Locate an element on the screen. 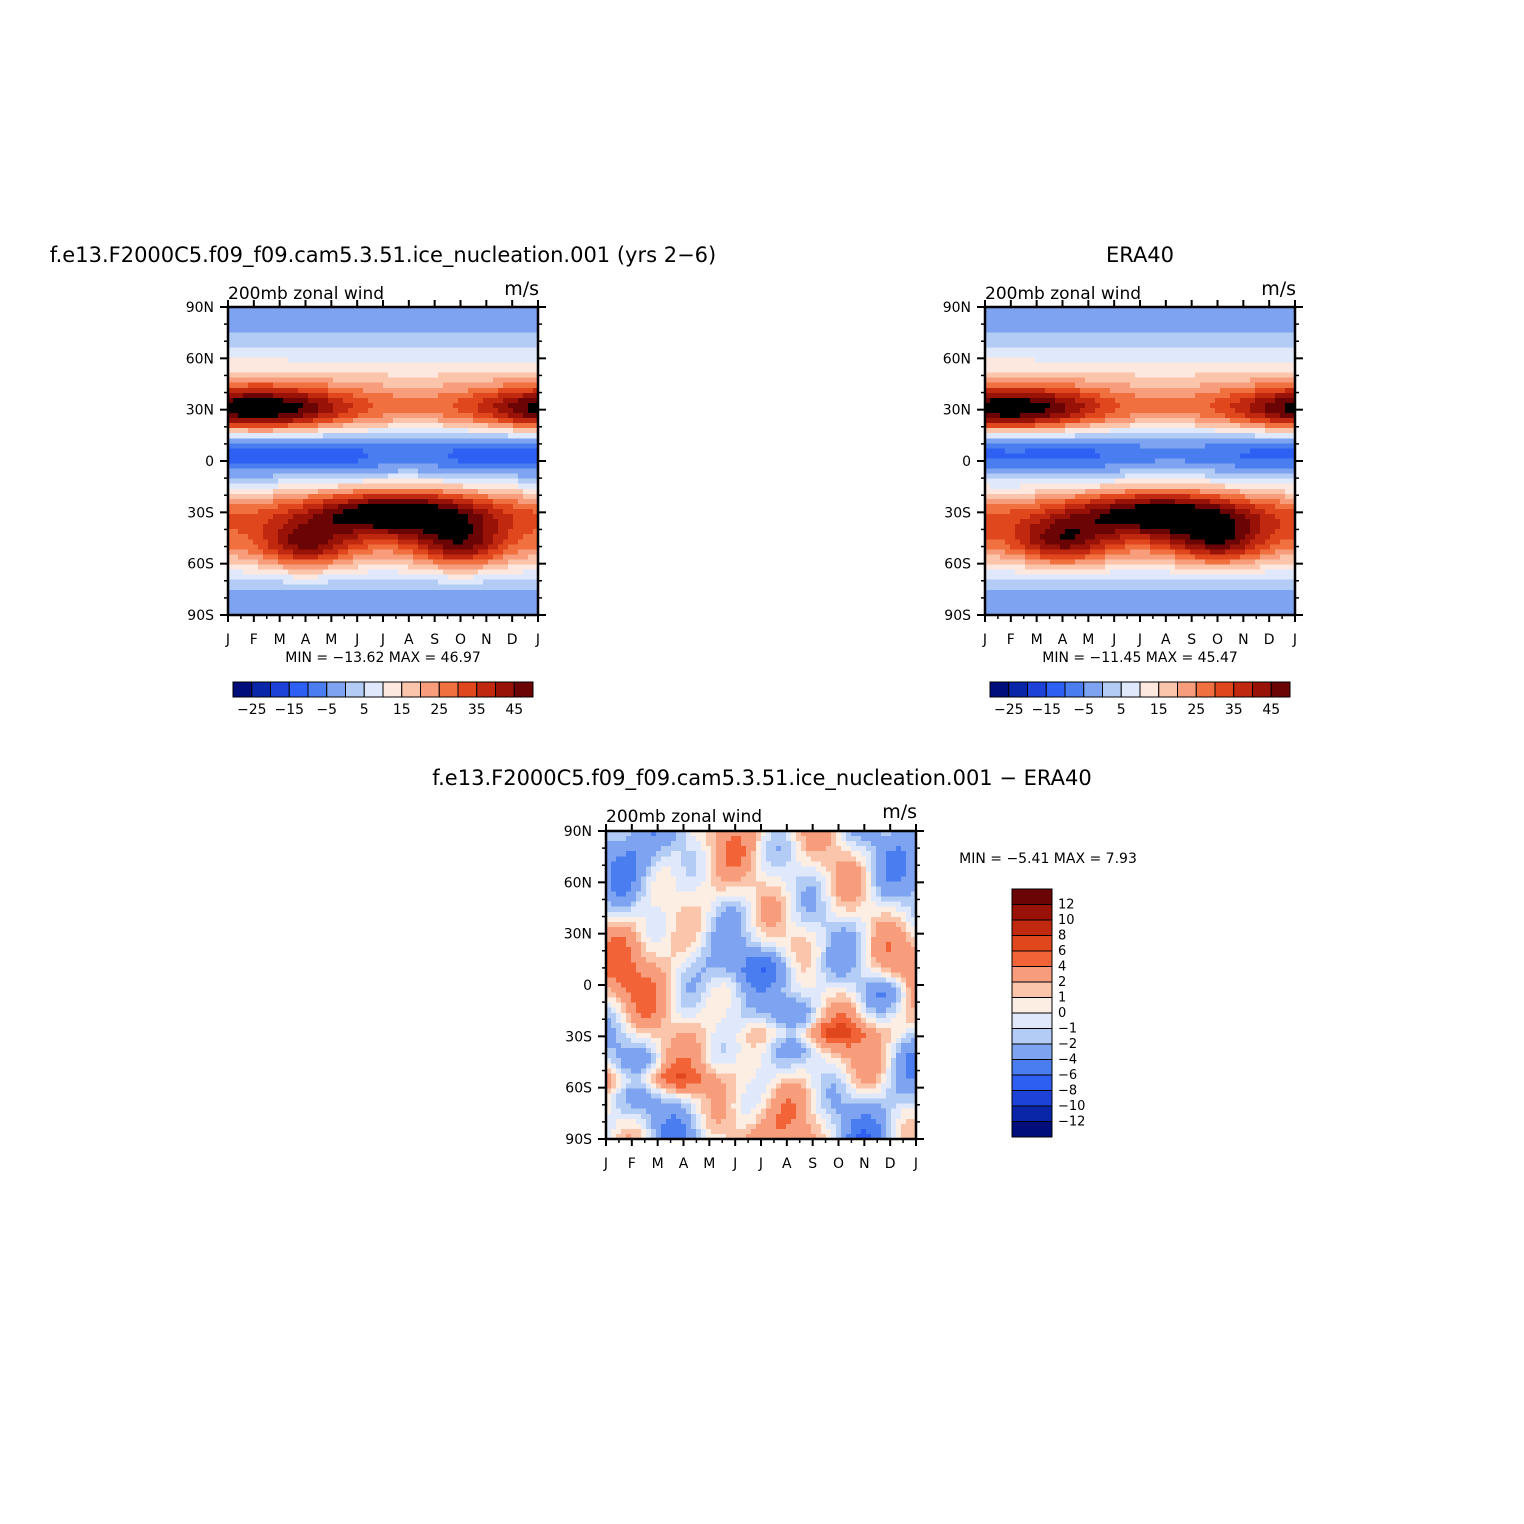 The width and height of the screenshot is (1524, 1524). y-tick-label: 60S is located at coordinates (200, 565).